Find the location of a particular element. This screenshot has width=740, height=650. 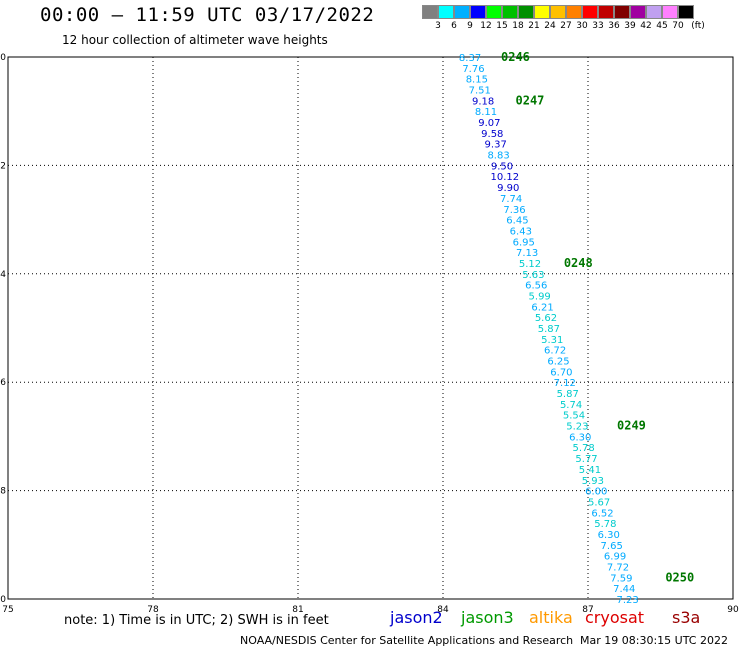

wave-height-label: 5.31 is located at coordinates (552, 340).